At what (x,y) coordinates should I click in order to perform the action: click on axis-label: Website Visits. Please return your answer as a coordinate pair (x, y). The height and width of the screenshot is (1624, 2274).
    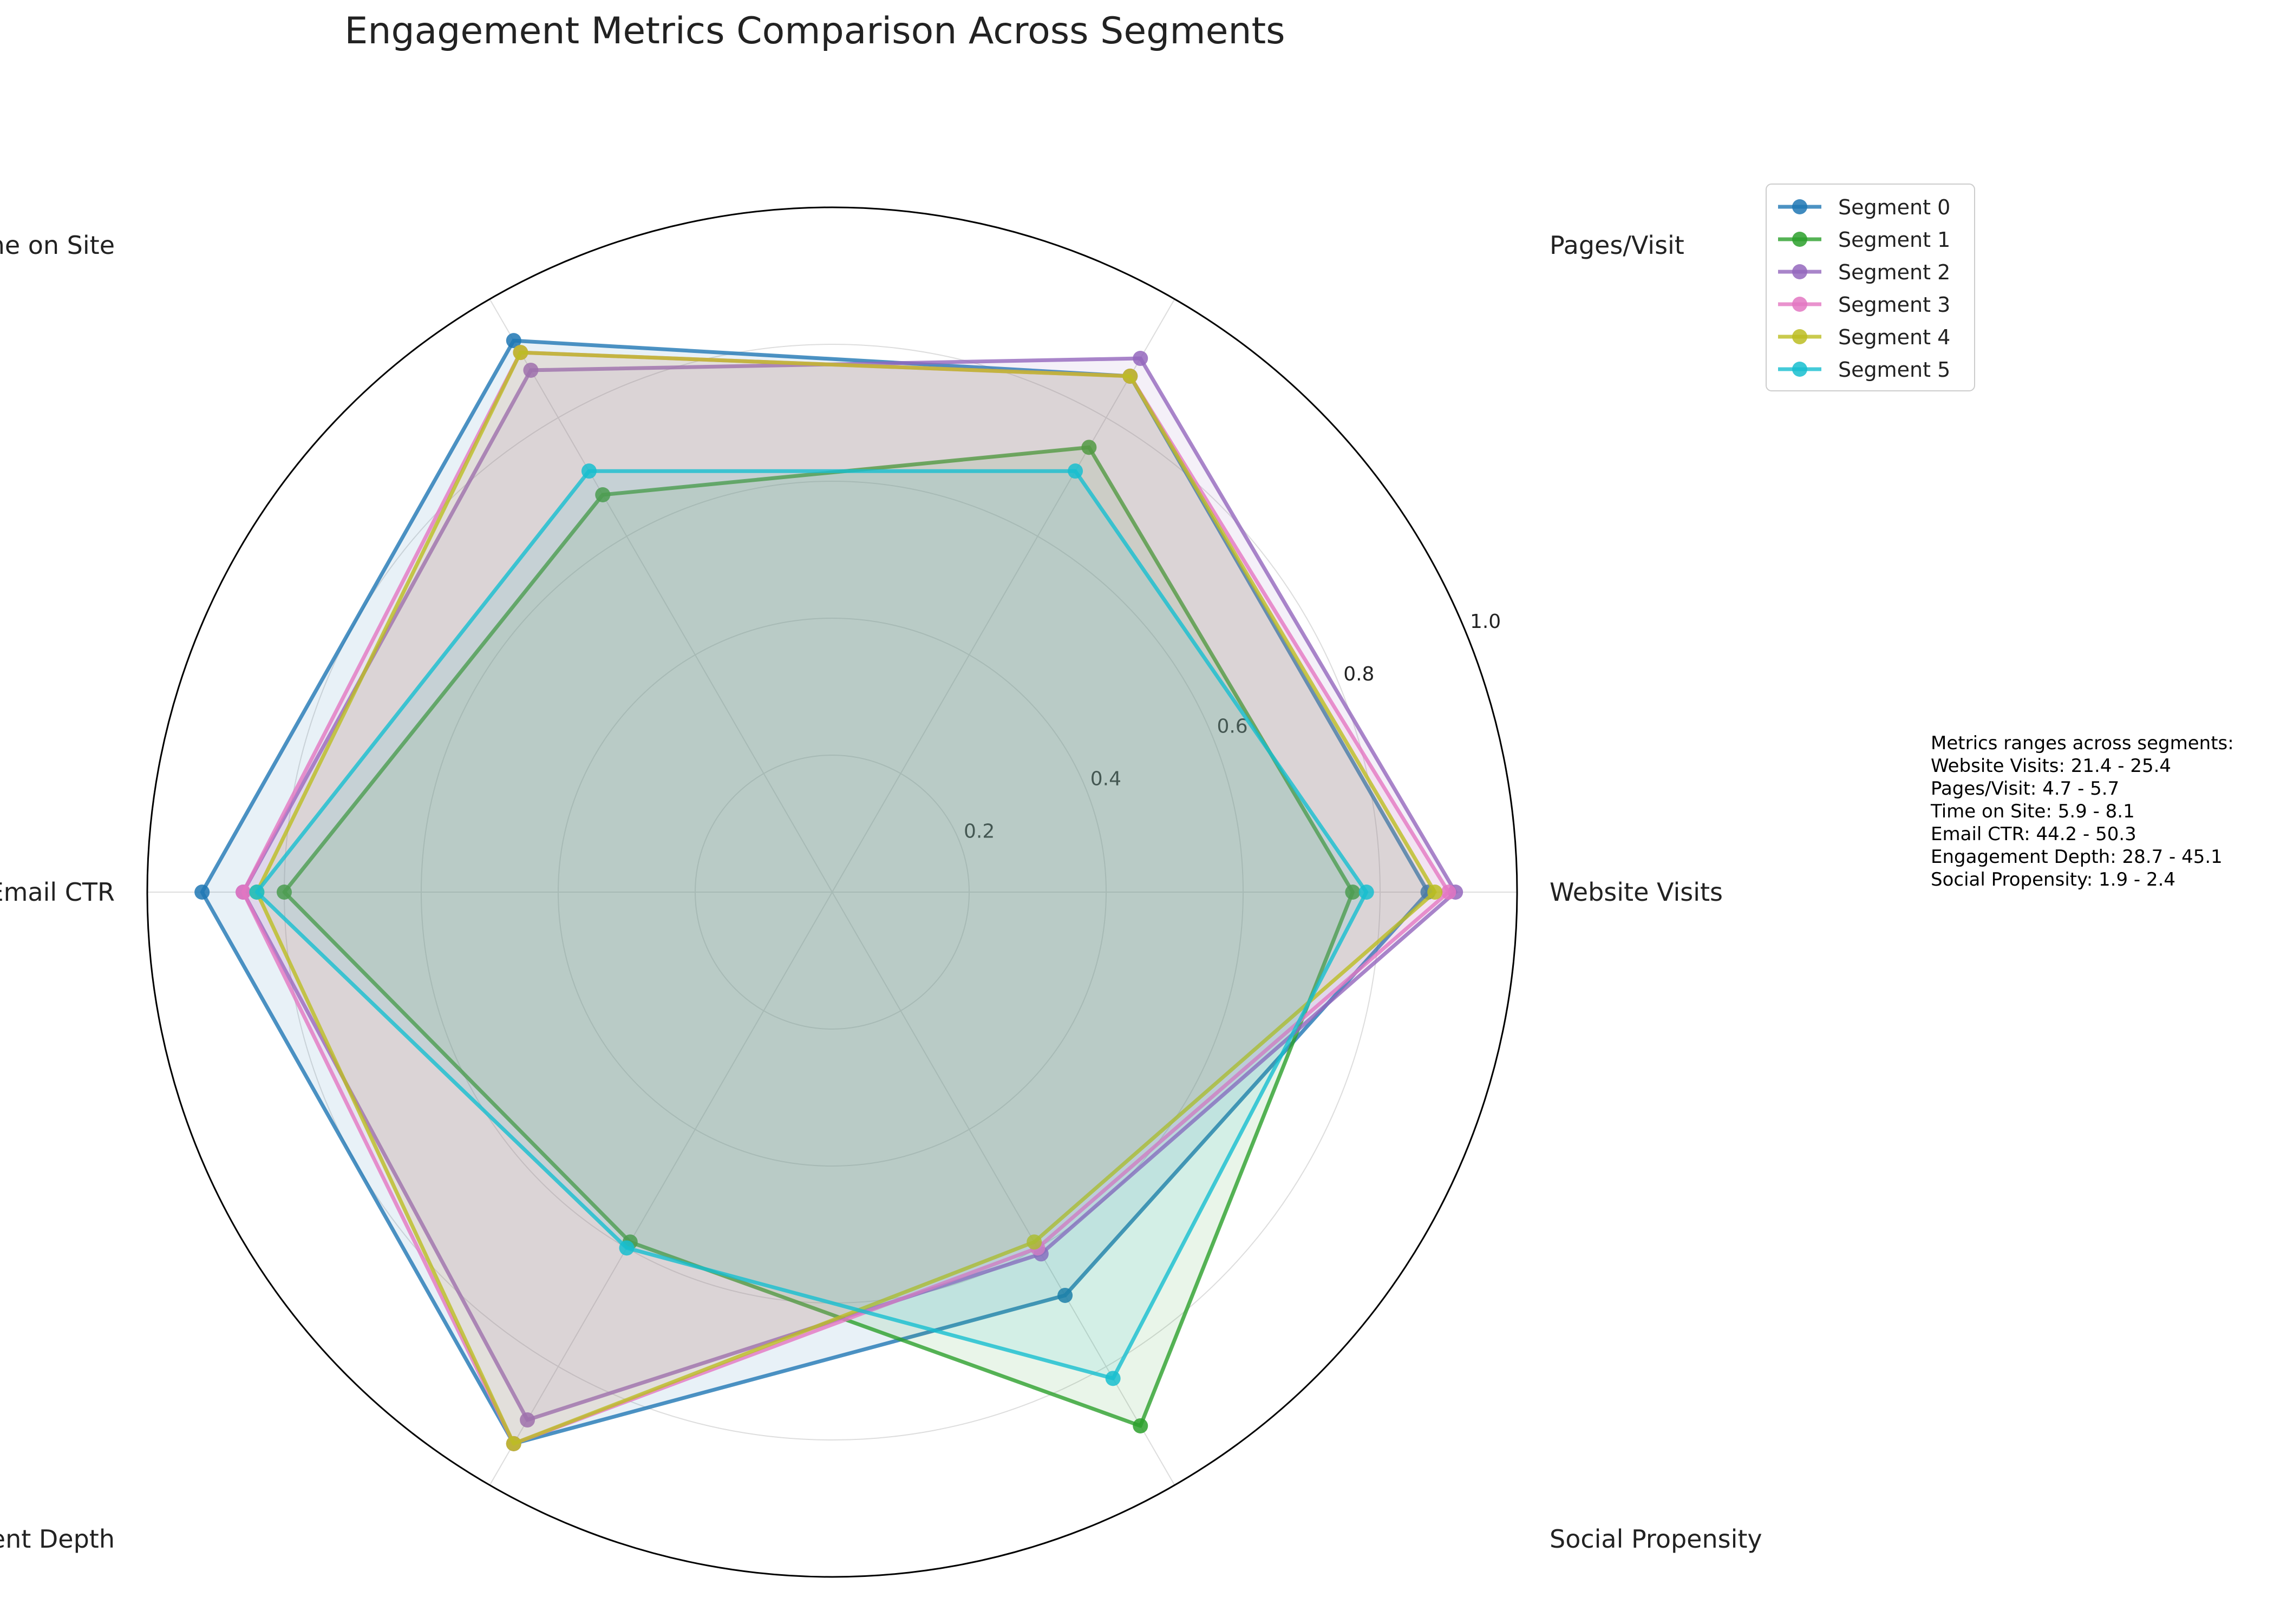
    Looking at the image, I should click on (1637, 892).